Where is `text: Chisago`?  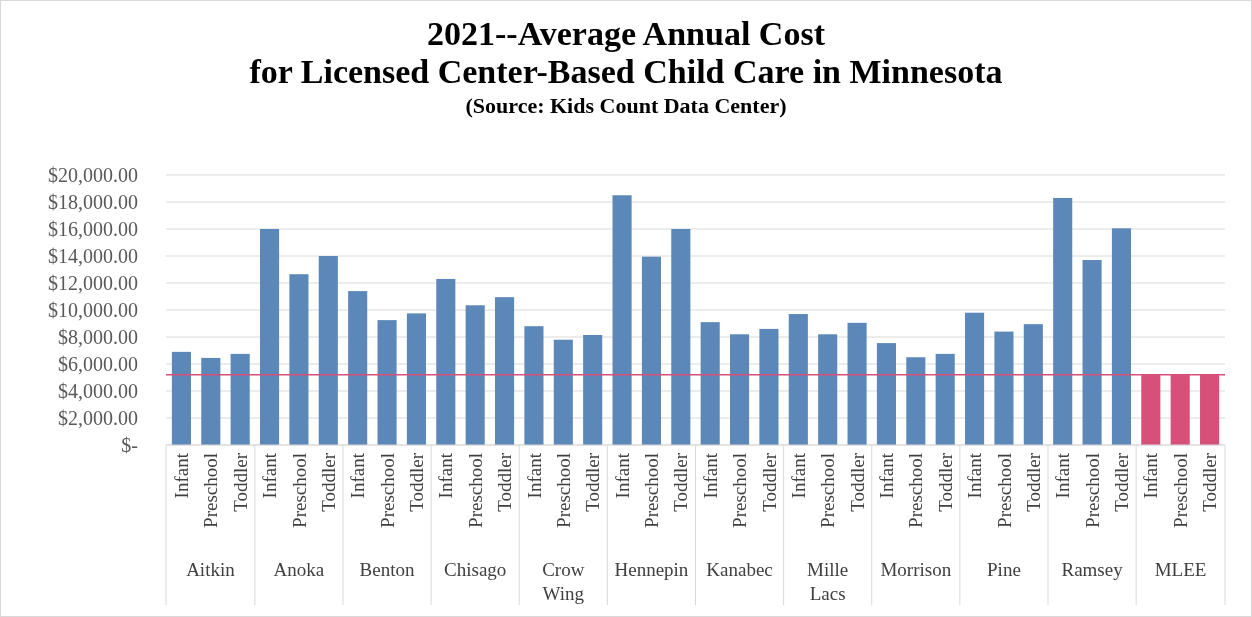 text: Chisago is located at coordinates (475, 569).